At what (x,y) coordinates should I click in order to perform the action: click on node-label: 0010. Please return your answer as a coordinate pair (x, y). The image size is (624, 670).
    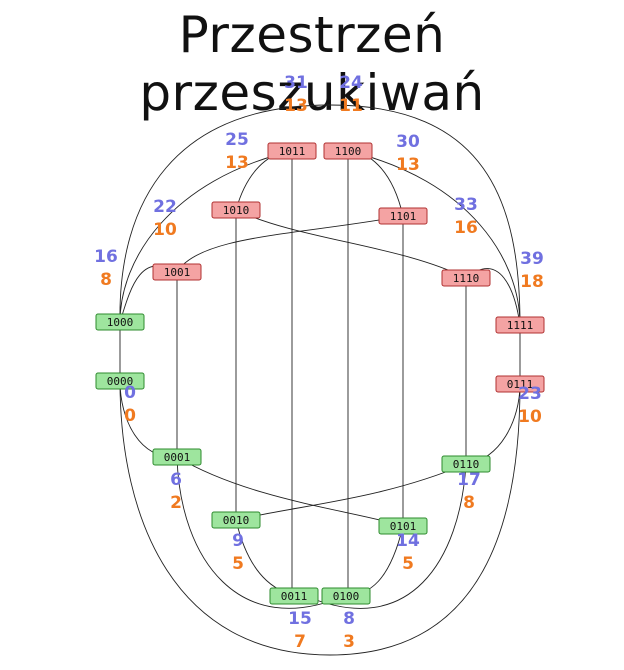
    Looking at the image, I should click on (236, 520).